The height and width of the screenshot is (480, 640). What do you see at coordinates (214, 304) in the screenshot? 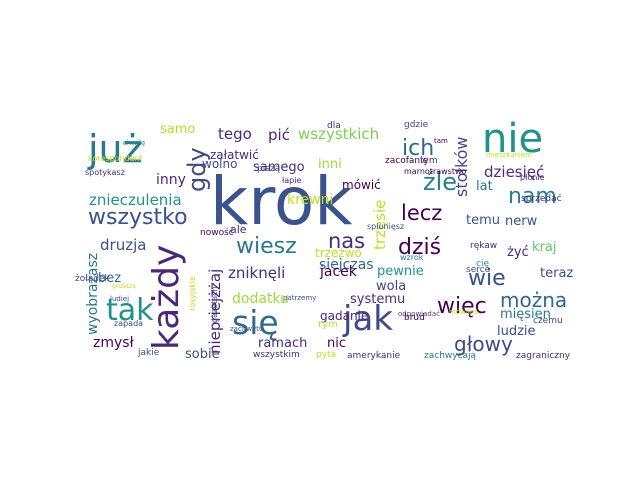
I see `cloud-word: gazetach` at bounding box center [214, 304].